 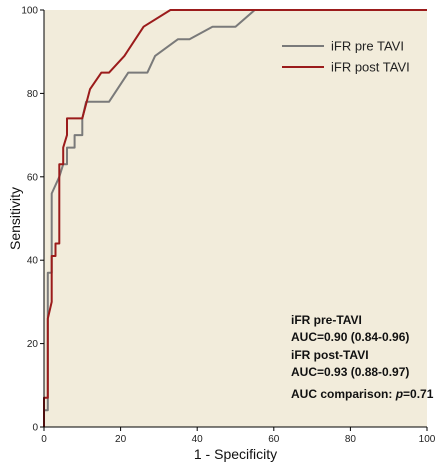 What do you see at coordinates (326, 320) in the screenshot?
I see `annotation-model-name: iFR pre-TAVI` at bounding box center [326, 320].